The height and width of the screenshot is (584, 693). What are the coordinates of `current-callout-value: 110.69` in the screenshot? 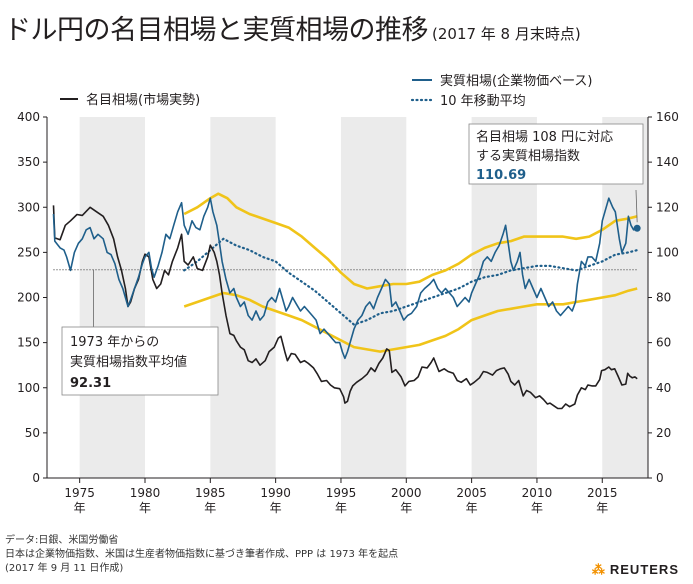 It's located at (501, 175).